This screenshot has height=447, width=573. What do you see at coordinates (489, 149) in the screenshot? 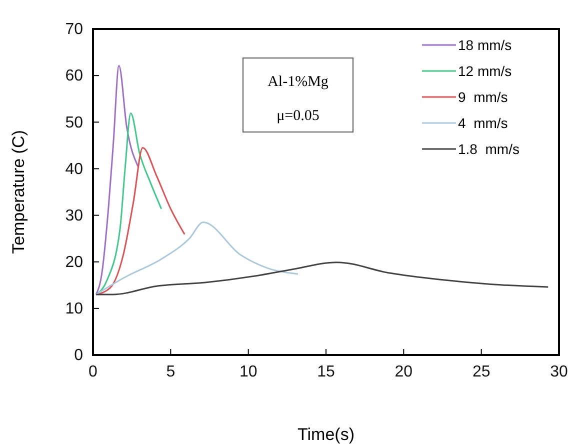
I see `legend-label: 1.8 mm/s` at bounding box center [489, 149].